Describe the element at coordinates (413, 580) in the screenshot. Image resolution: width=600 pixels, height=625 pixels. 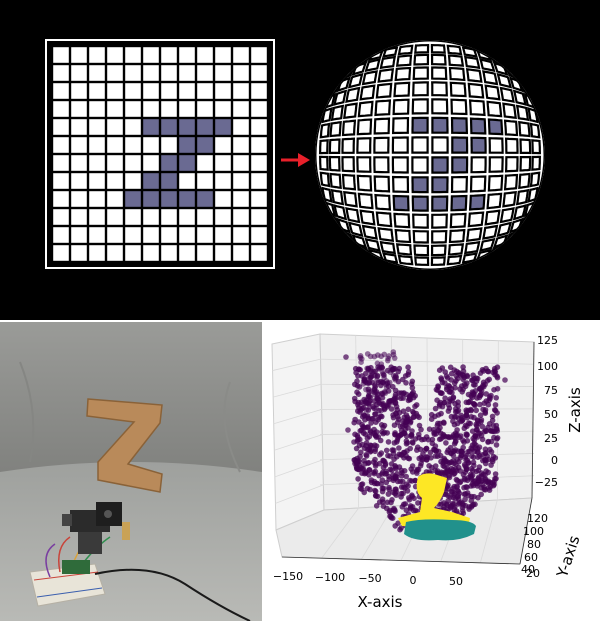
I see `x-tick: 0` at that location.